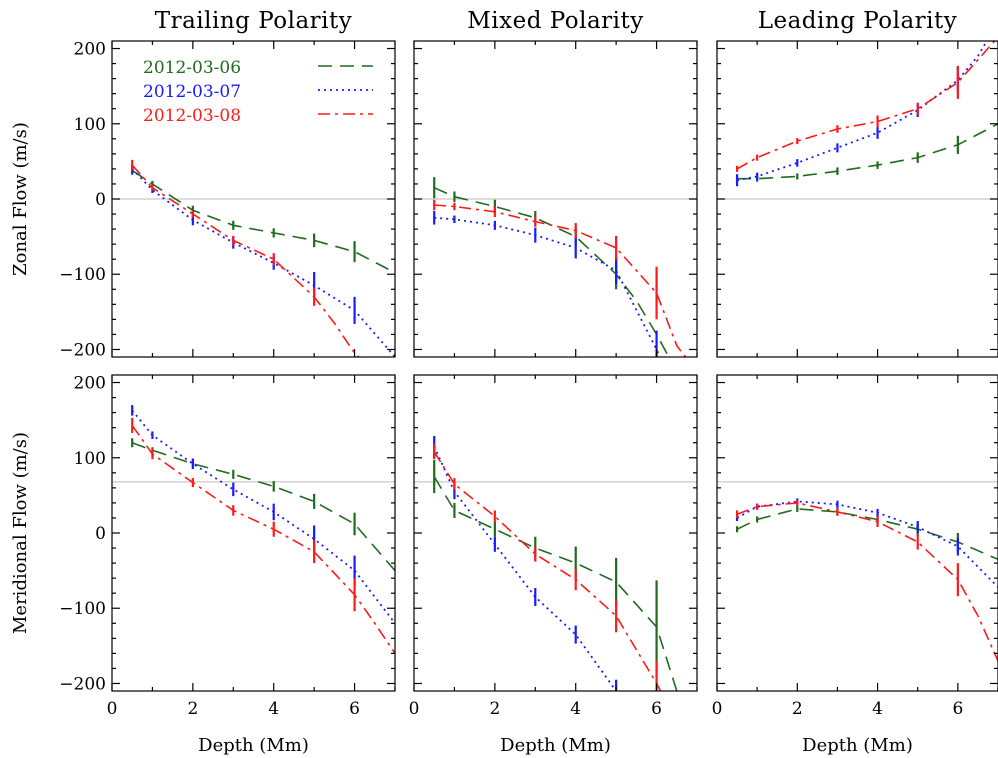  What do you see at coordinates (858, 21) in the screenshot?
I see `column-title-leading-polarity: Leading Polarity` at bounding box center [858, 21].